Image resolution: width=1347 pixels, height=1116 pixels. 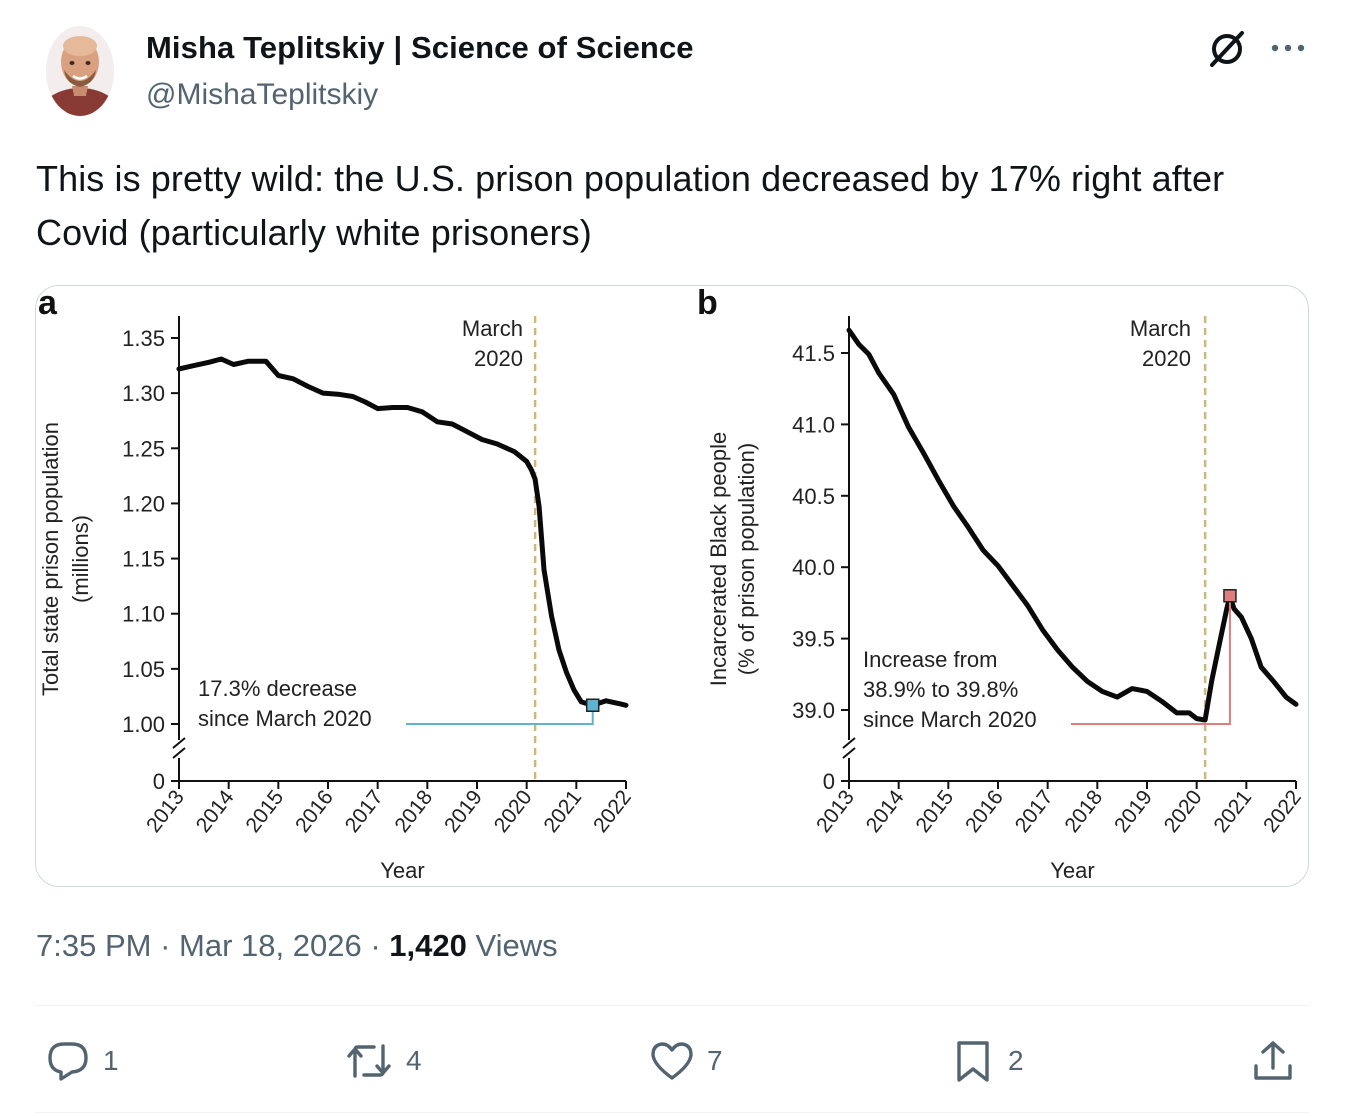 What do you see at coordinates (143, 669) in the screenshot?
I see `y-tick-label: 1.05` at bounding box center [143, 669].